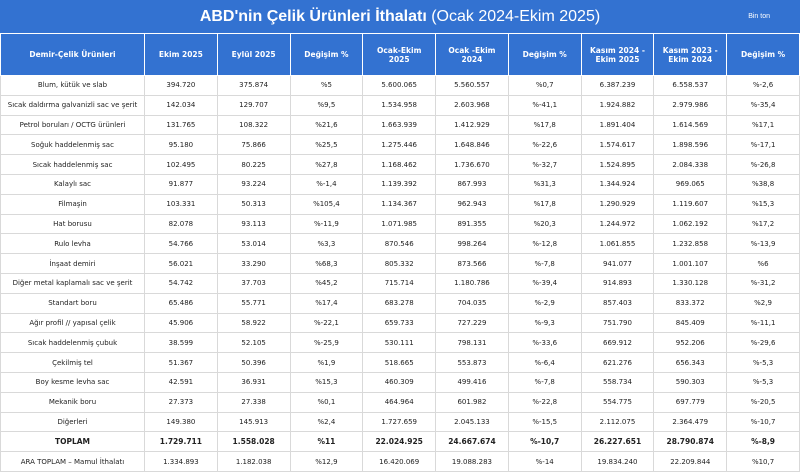  What do you see at coordinates (617, 85) in the screenshot?
I see `cell: 6.387.239` at bounding box center [617, 85].